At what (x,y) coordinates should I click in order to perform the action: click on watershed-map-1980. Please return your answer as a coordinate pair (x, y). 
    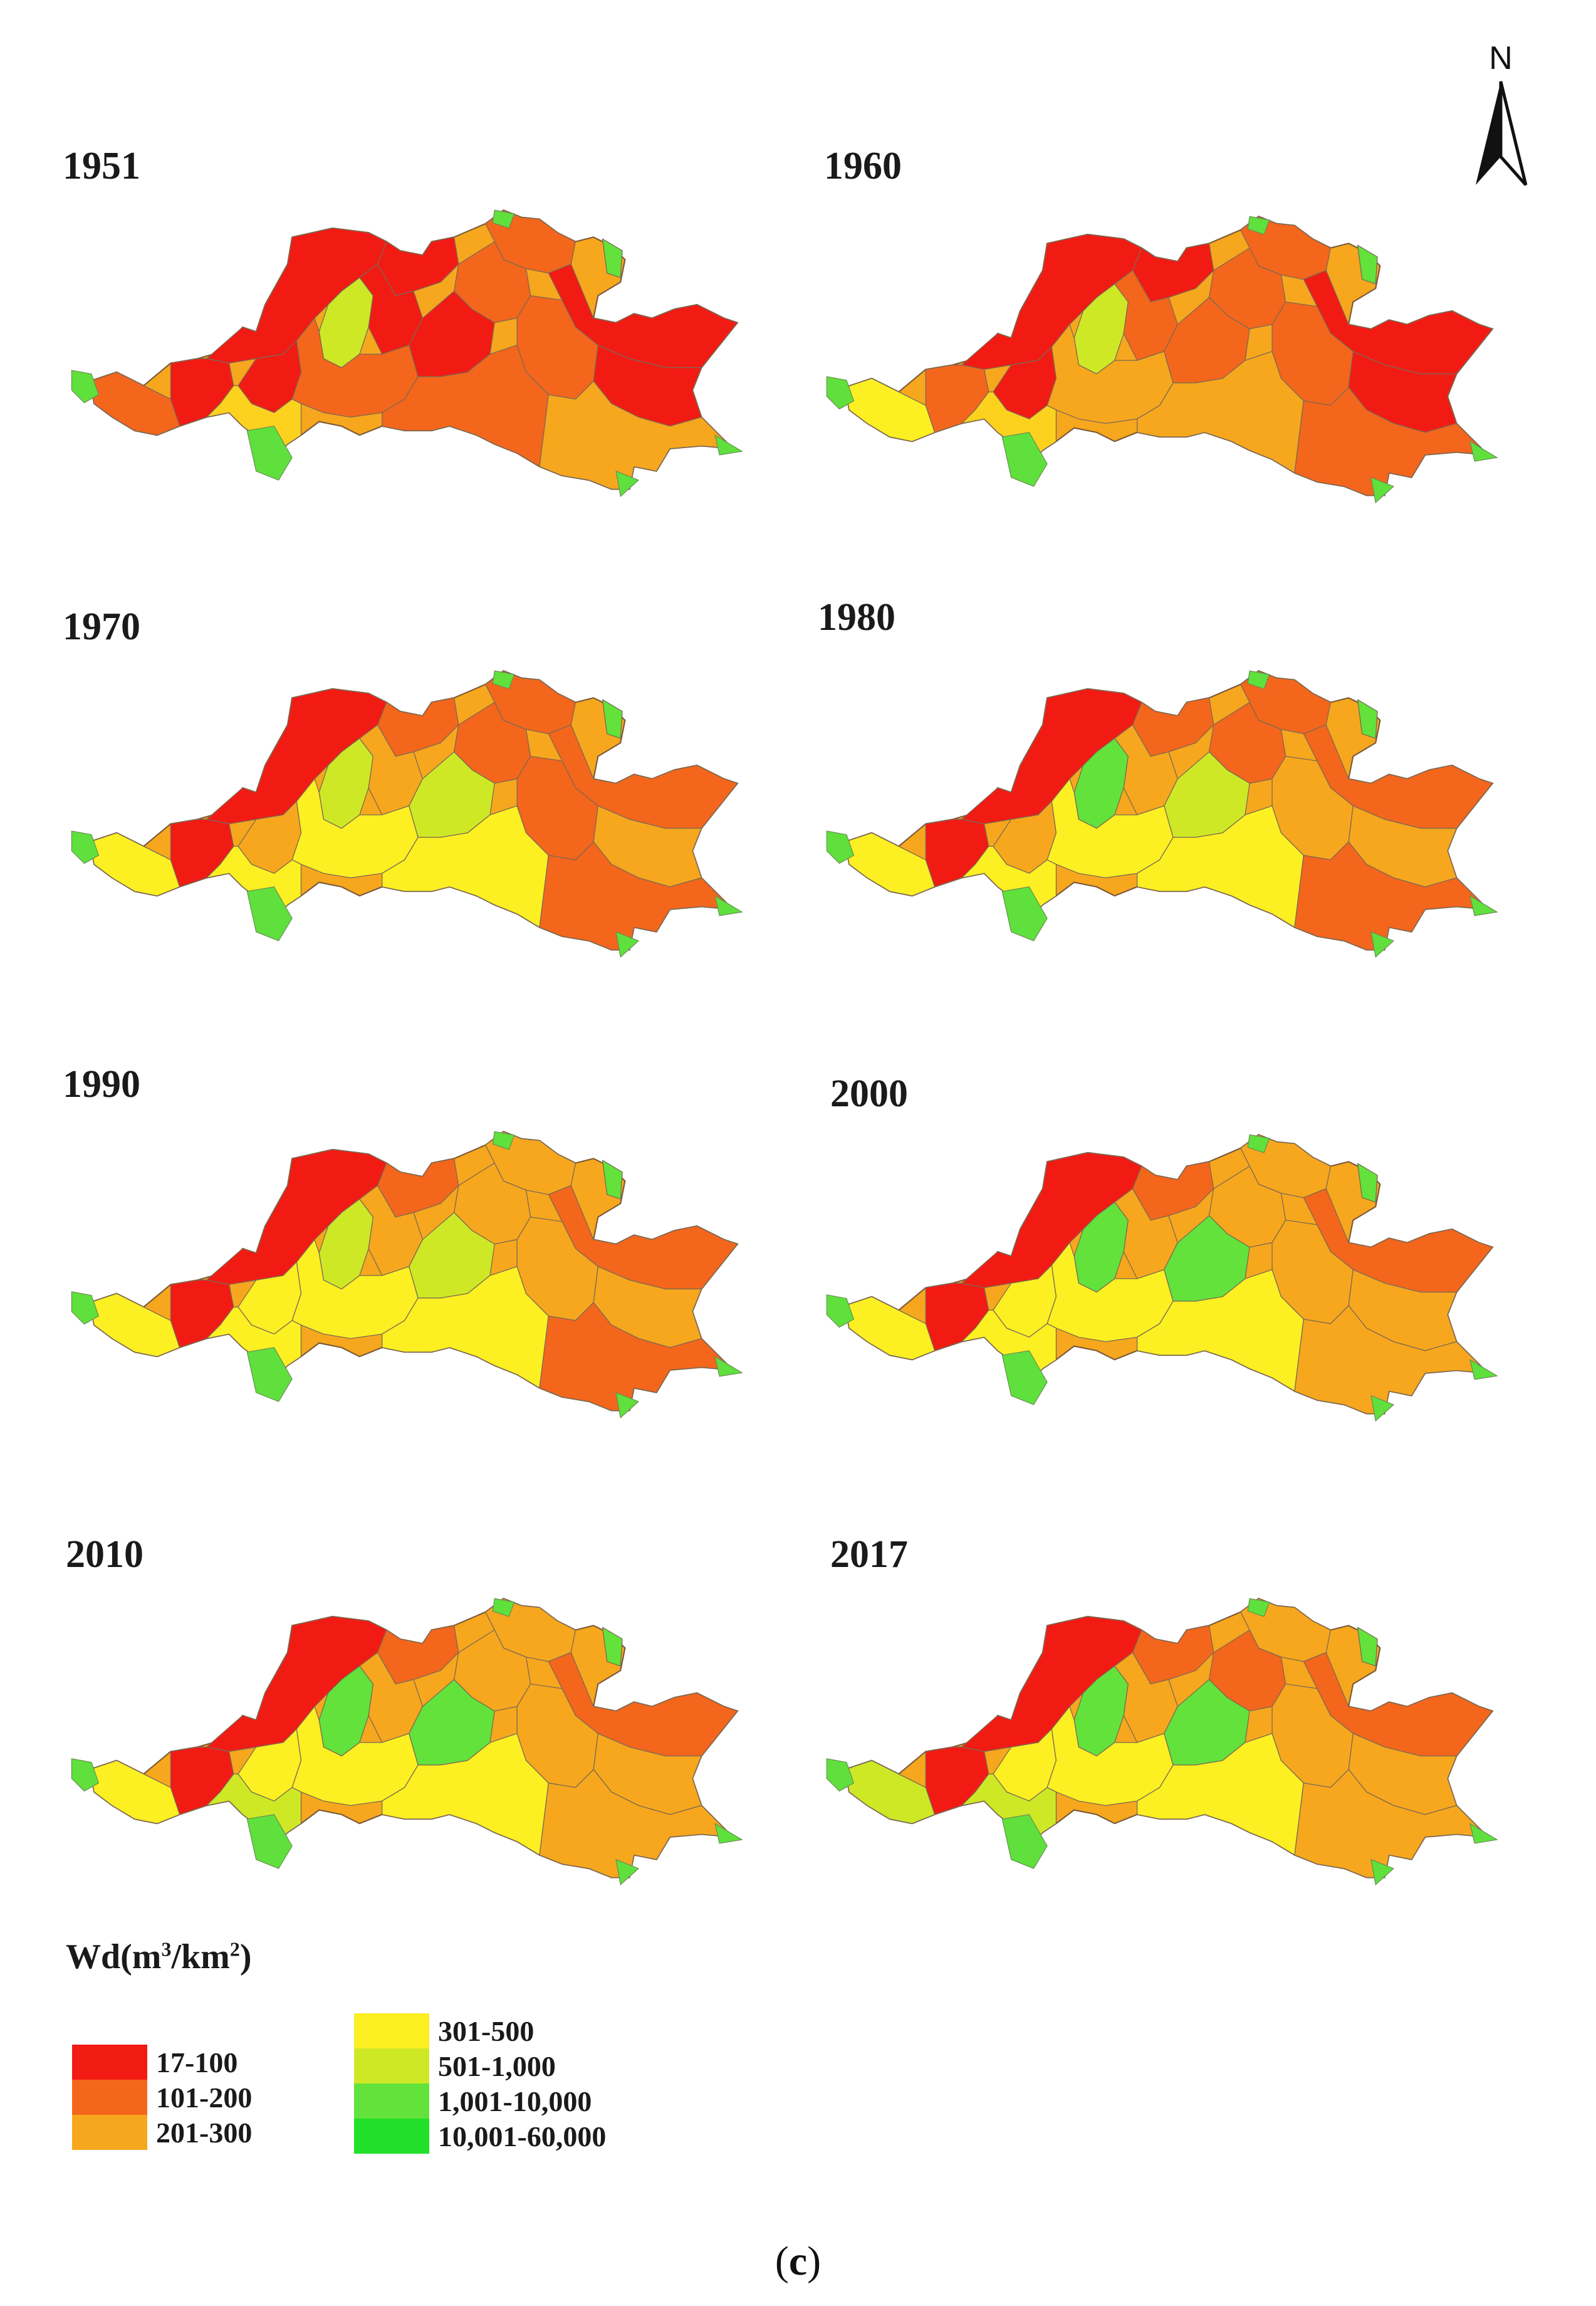
    Looking at the image, I should click on (1169, 815).